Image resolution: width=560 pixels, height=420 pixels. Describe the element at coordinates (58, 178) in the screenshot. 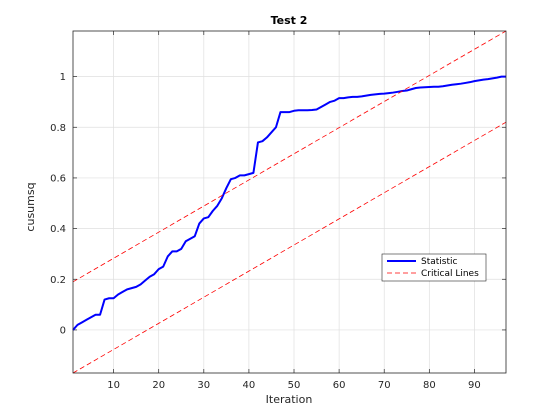

I see `y-tick-label: 0.6` at that location.